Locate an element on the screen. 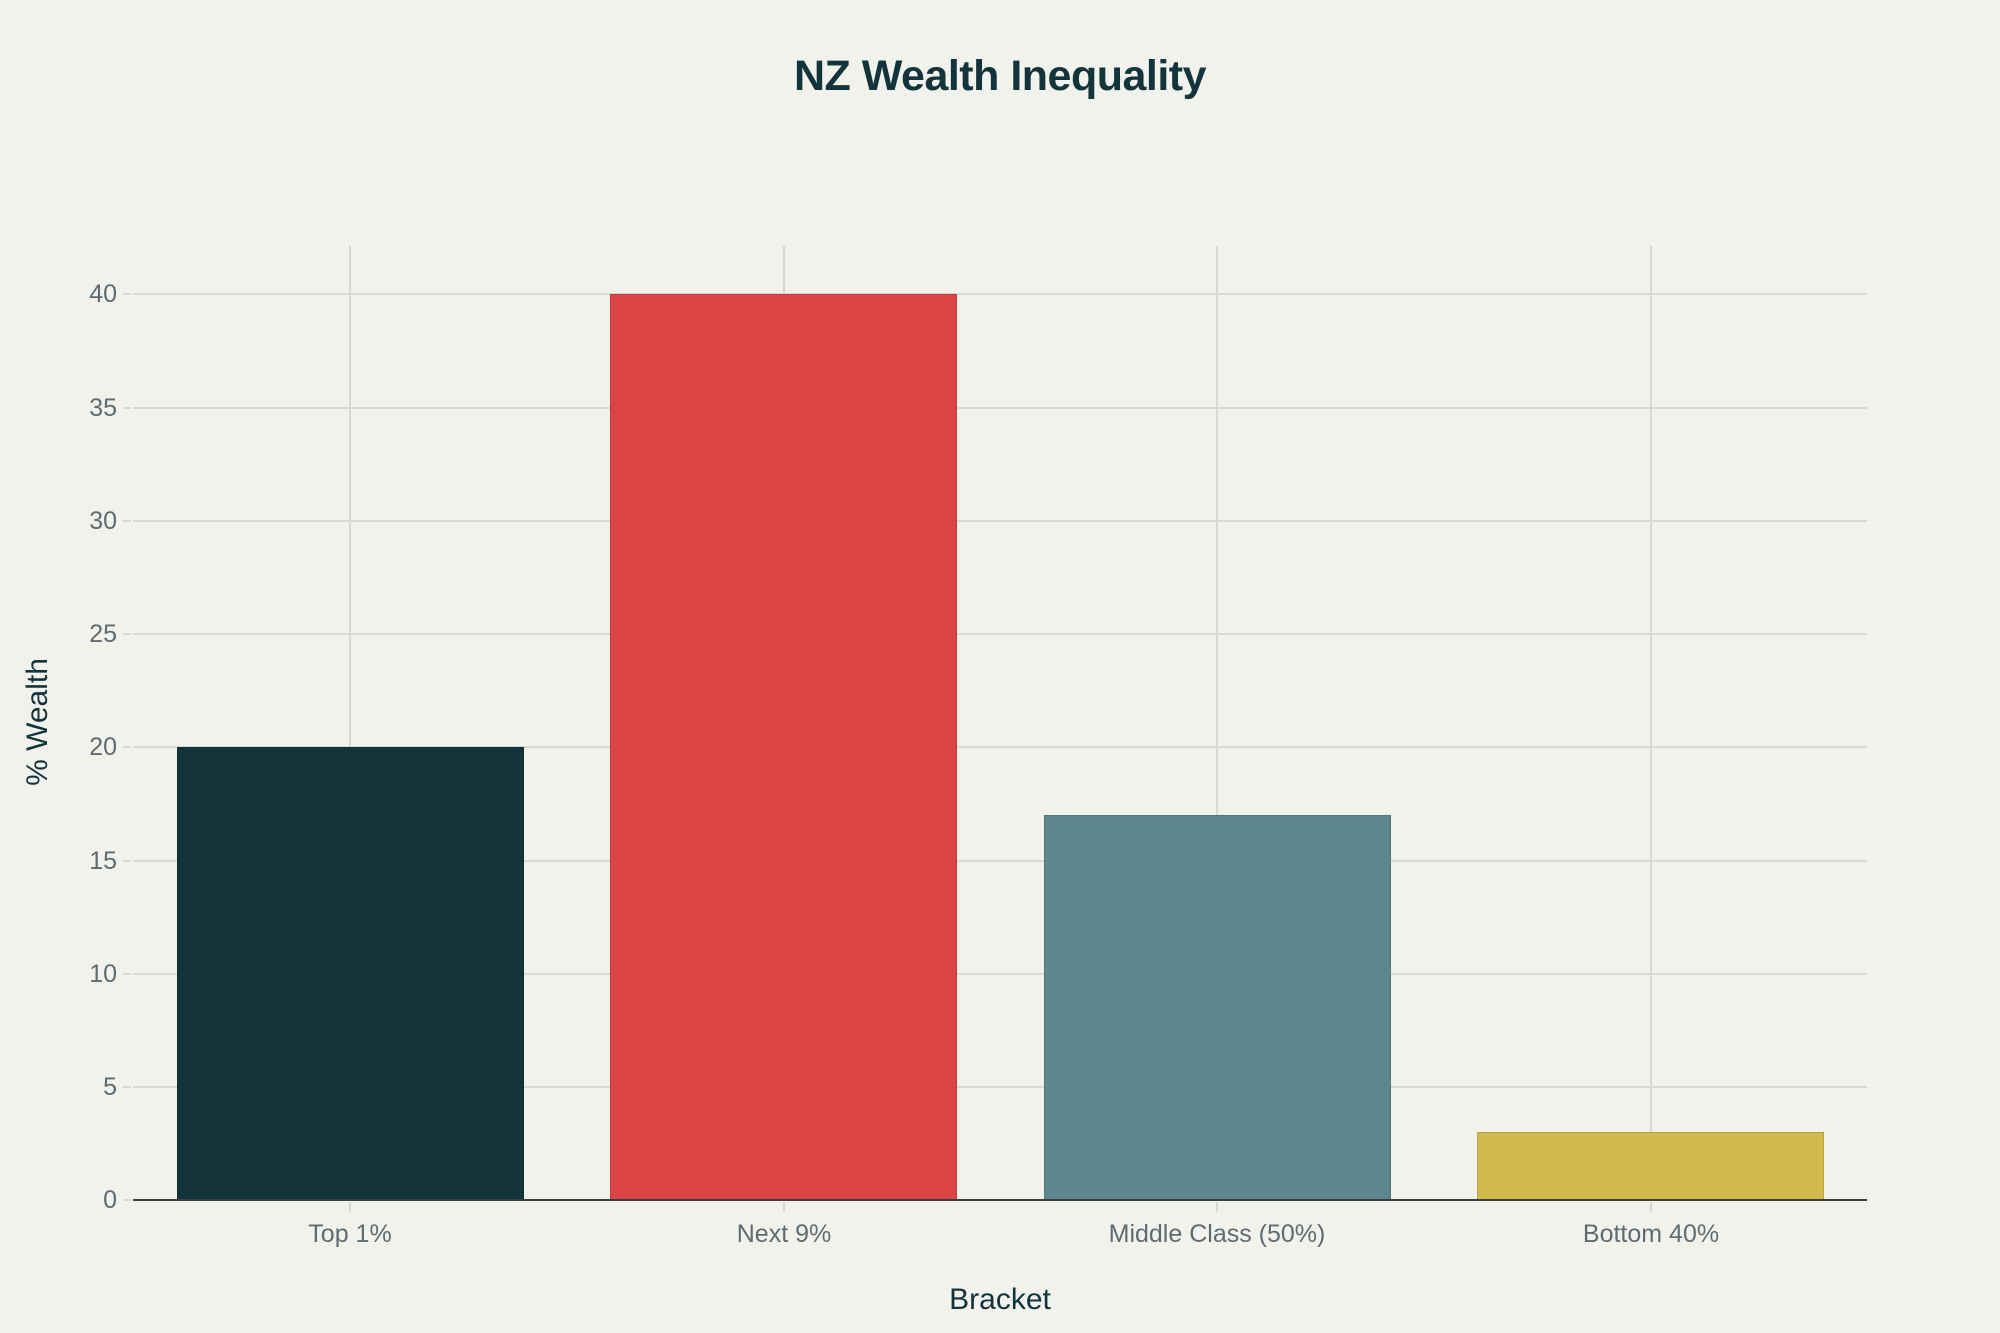 The height and width of the screenshot is (1333, 2000). bar-middle-class is located at coordinates (1217, 1007).